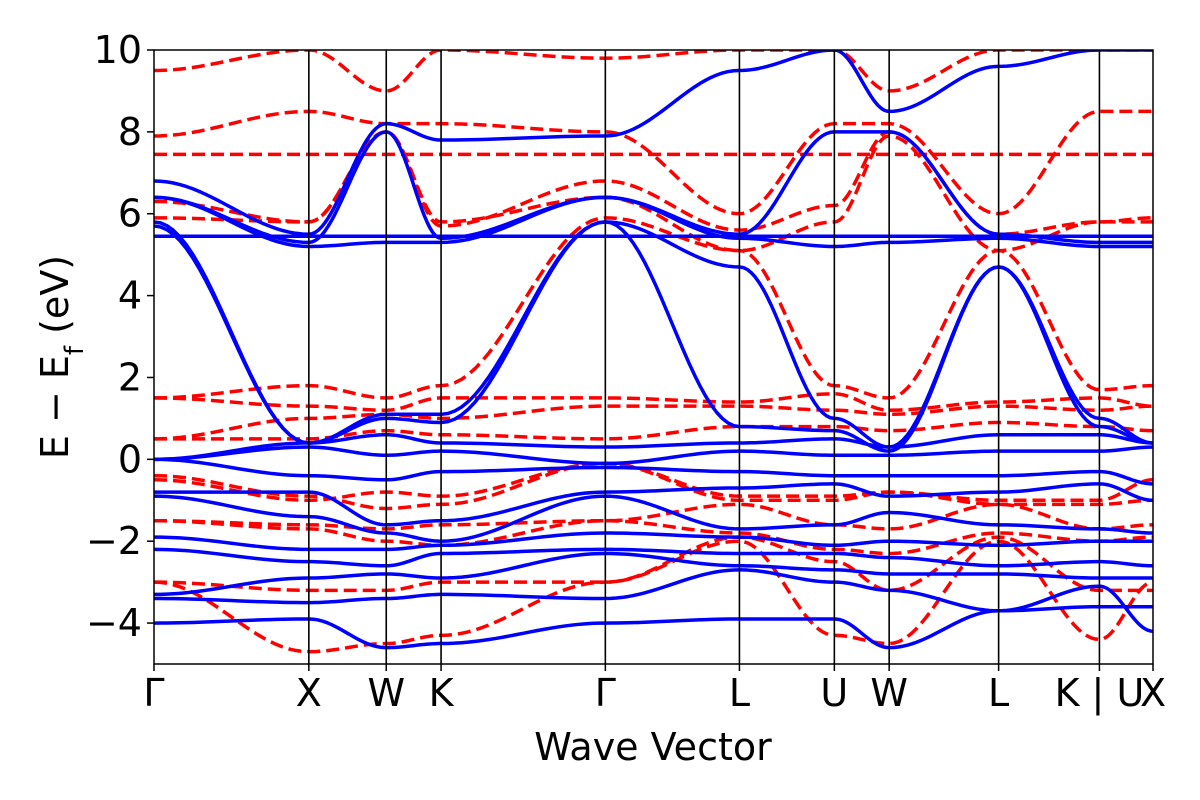 This screenshot has width=1200, height=800. I want to click on y-tick-label: 2, so click(130, 377).